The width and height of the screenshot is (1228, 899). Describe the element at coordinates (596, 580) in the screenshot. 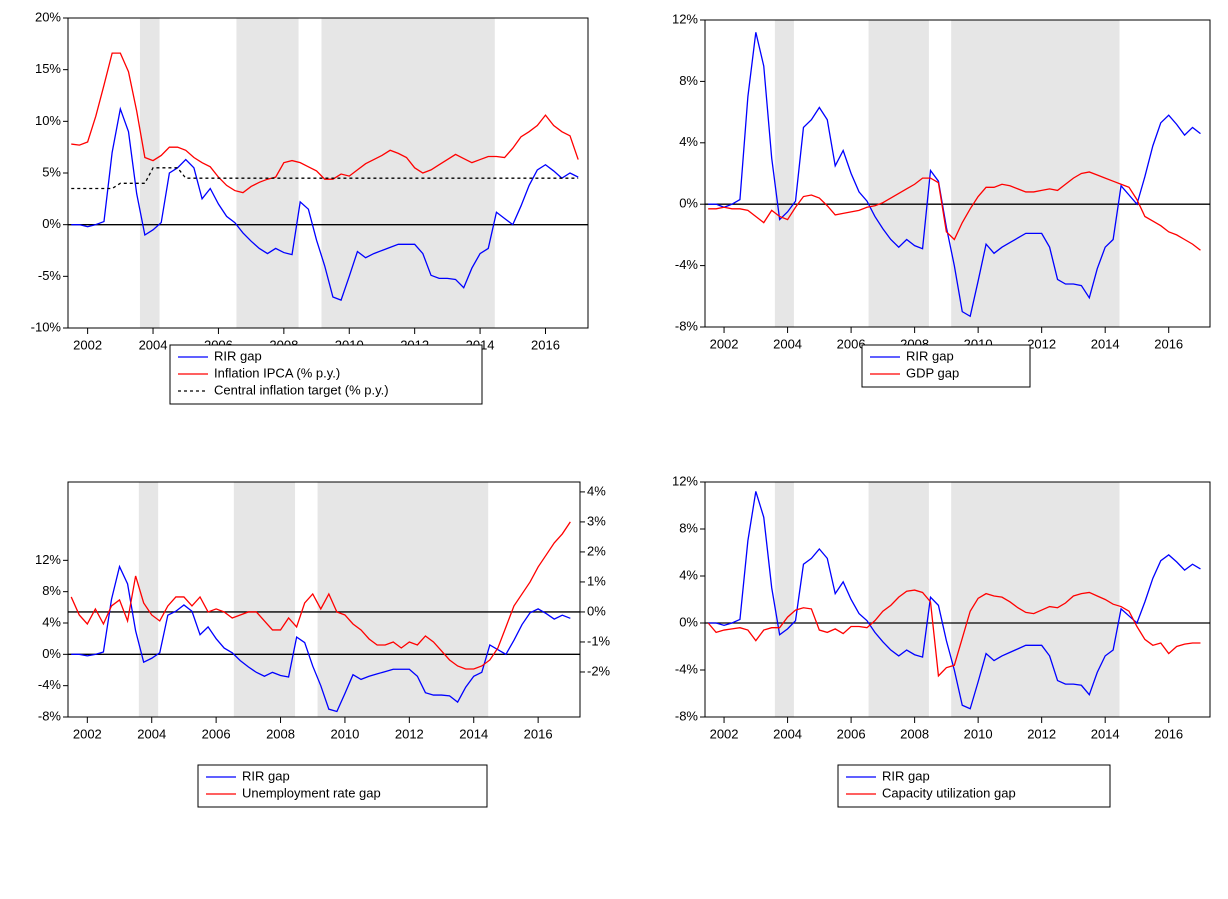

I see `y2-tick-label: 1%` at that location.